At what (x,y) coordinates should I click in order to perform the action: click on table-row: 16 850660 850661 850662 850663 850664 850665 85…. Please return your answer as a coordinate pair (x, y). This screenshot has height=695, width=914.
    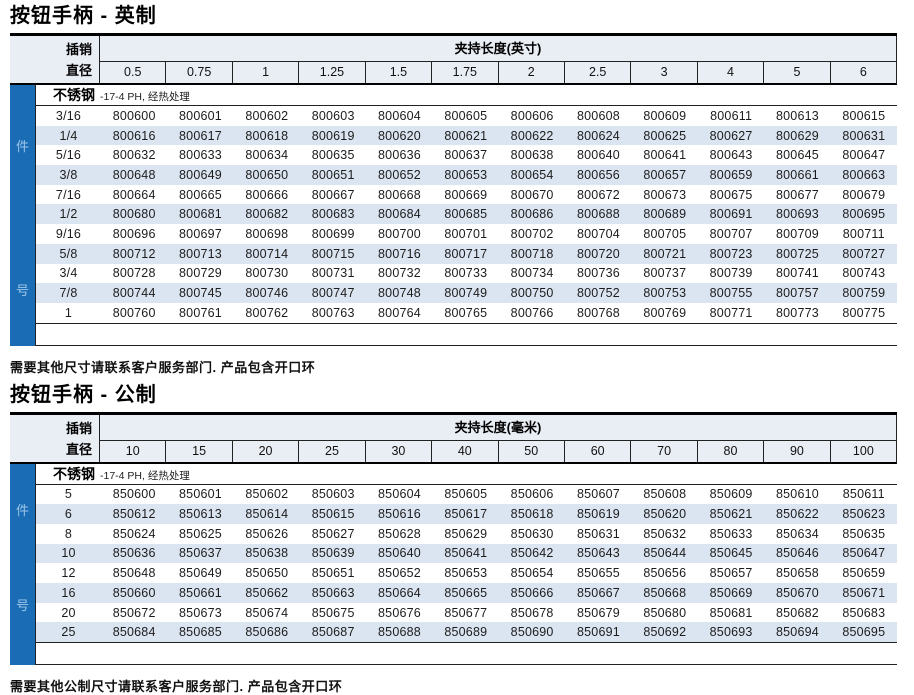
    Looking at the image, I should click on (466, 593).